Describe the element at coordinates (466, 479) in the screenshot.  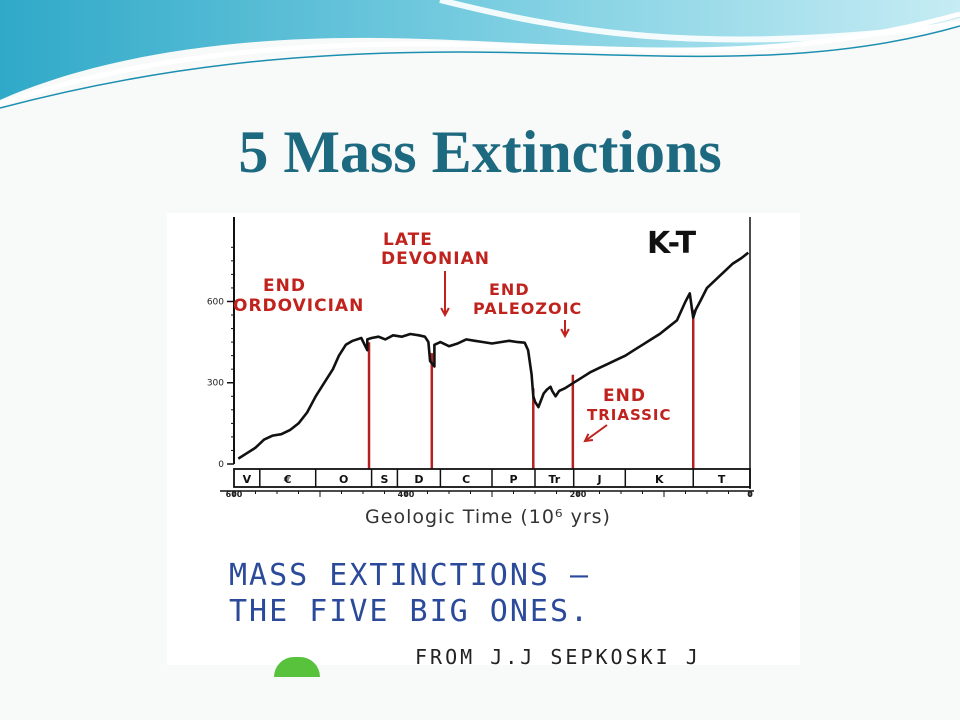
I see `period-label: C` at that location.